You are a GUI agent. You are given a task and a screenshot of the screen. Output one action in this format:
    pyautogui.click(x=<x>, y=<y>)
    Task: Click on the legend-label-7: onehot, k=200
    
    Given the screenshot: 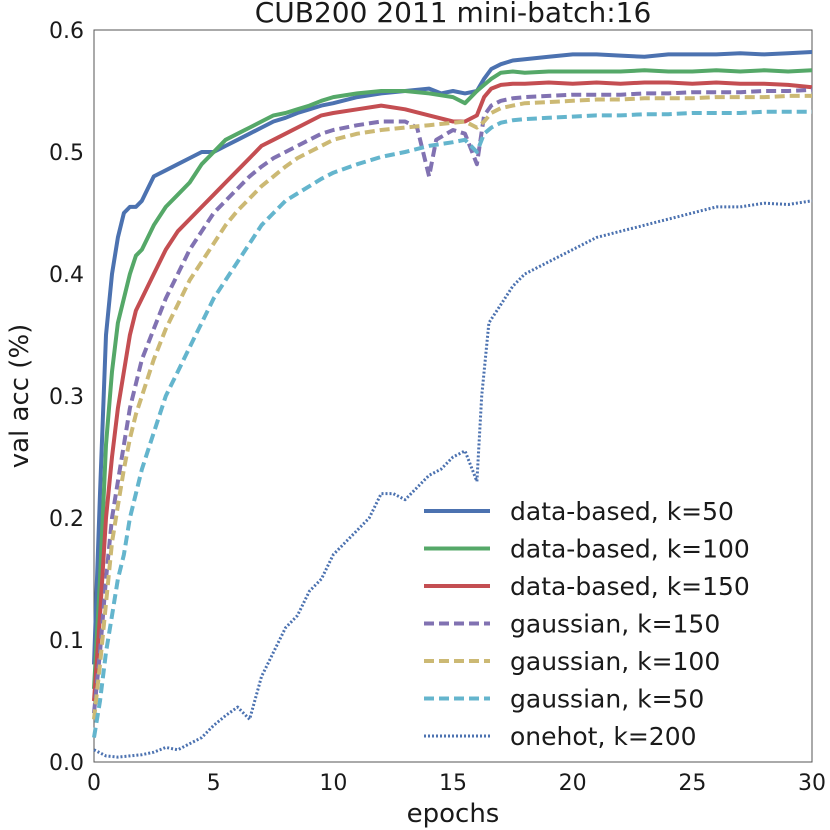 What is the action you would take?
    pyautogui.click(x=603, y=736)
    